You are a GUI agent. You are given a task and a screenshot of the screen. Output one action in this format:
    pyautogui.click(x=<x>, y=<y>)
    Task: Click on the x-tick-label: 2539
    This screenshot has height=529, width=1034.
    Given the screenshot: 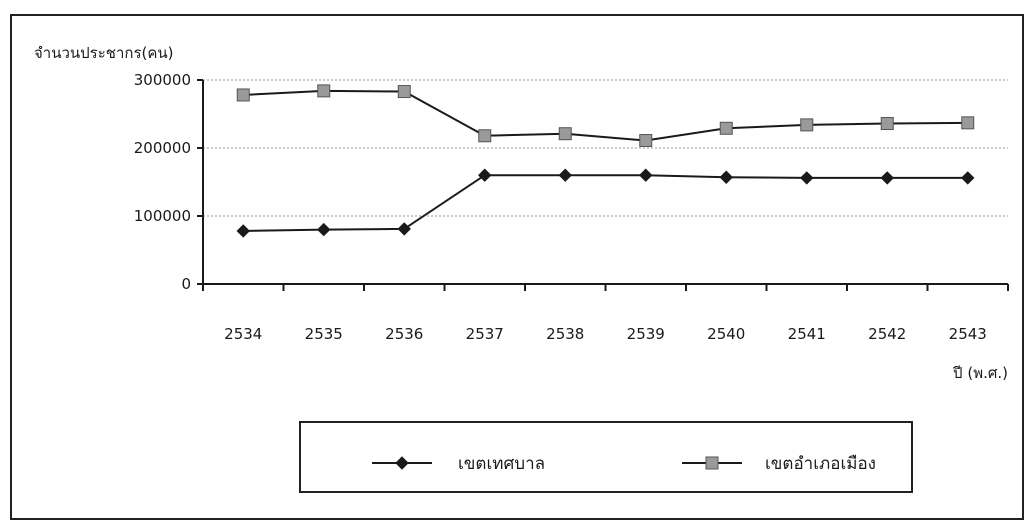 What is the action you would take?
    pyautogui.click(x=646, y=334)
    